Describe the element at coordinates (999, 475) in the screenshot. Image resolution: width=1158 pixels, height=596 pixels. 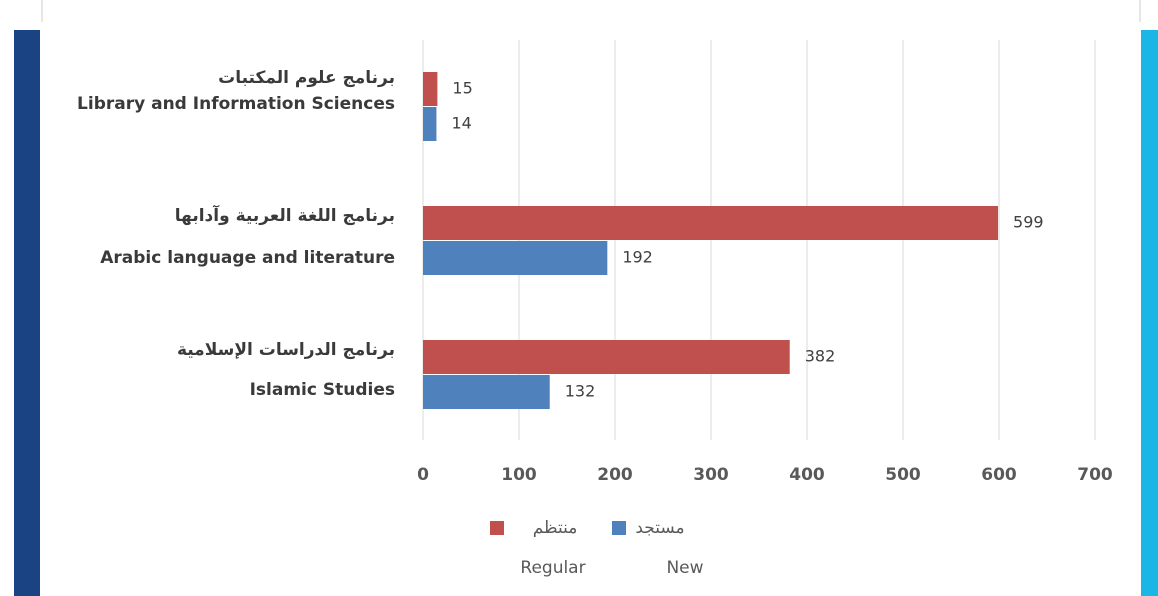
I see `x-tick-label: 600` at that location.